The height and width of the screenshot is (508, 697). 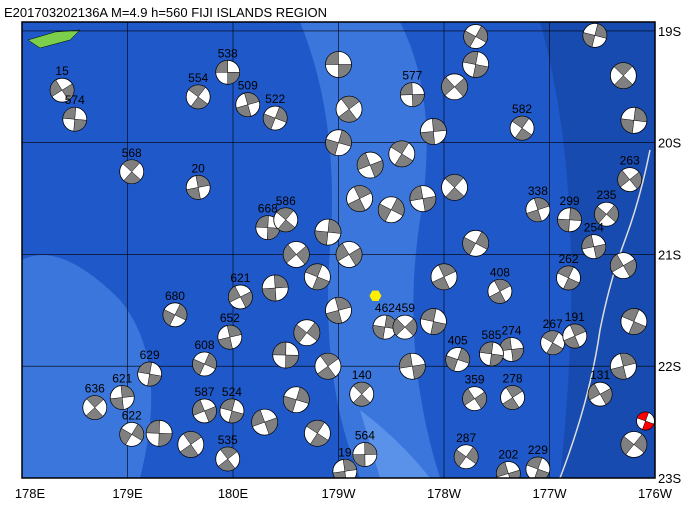 What do you see at coordinates (365, 436) in the screenshot?
I see `depth-label: 564` at bounding box center [365, 436].